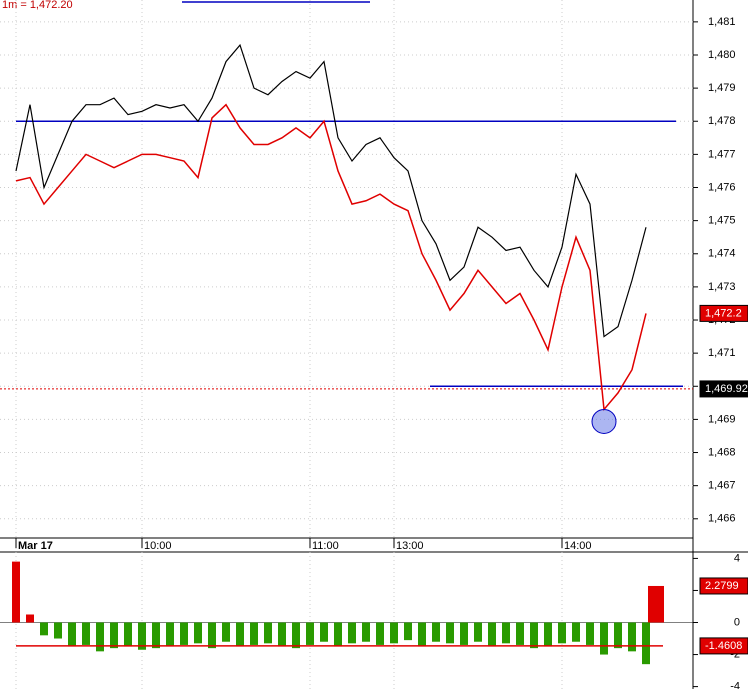 Image resolution: width=748 pixels, height=689 pixels. What do you see at coordinates (737, 558) in the screenshot?
I see `y-tick-label: 4` at bounding box center [737, 558].